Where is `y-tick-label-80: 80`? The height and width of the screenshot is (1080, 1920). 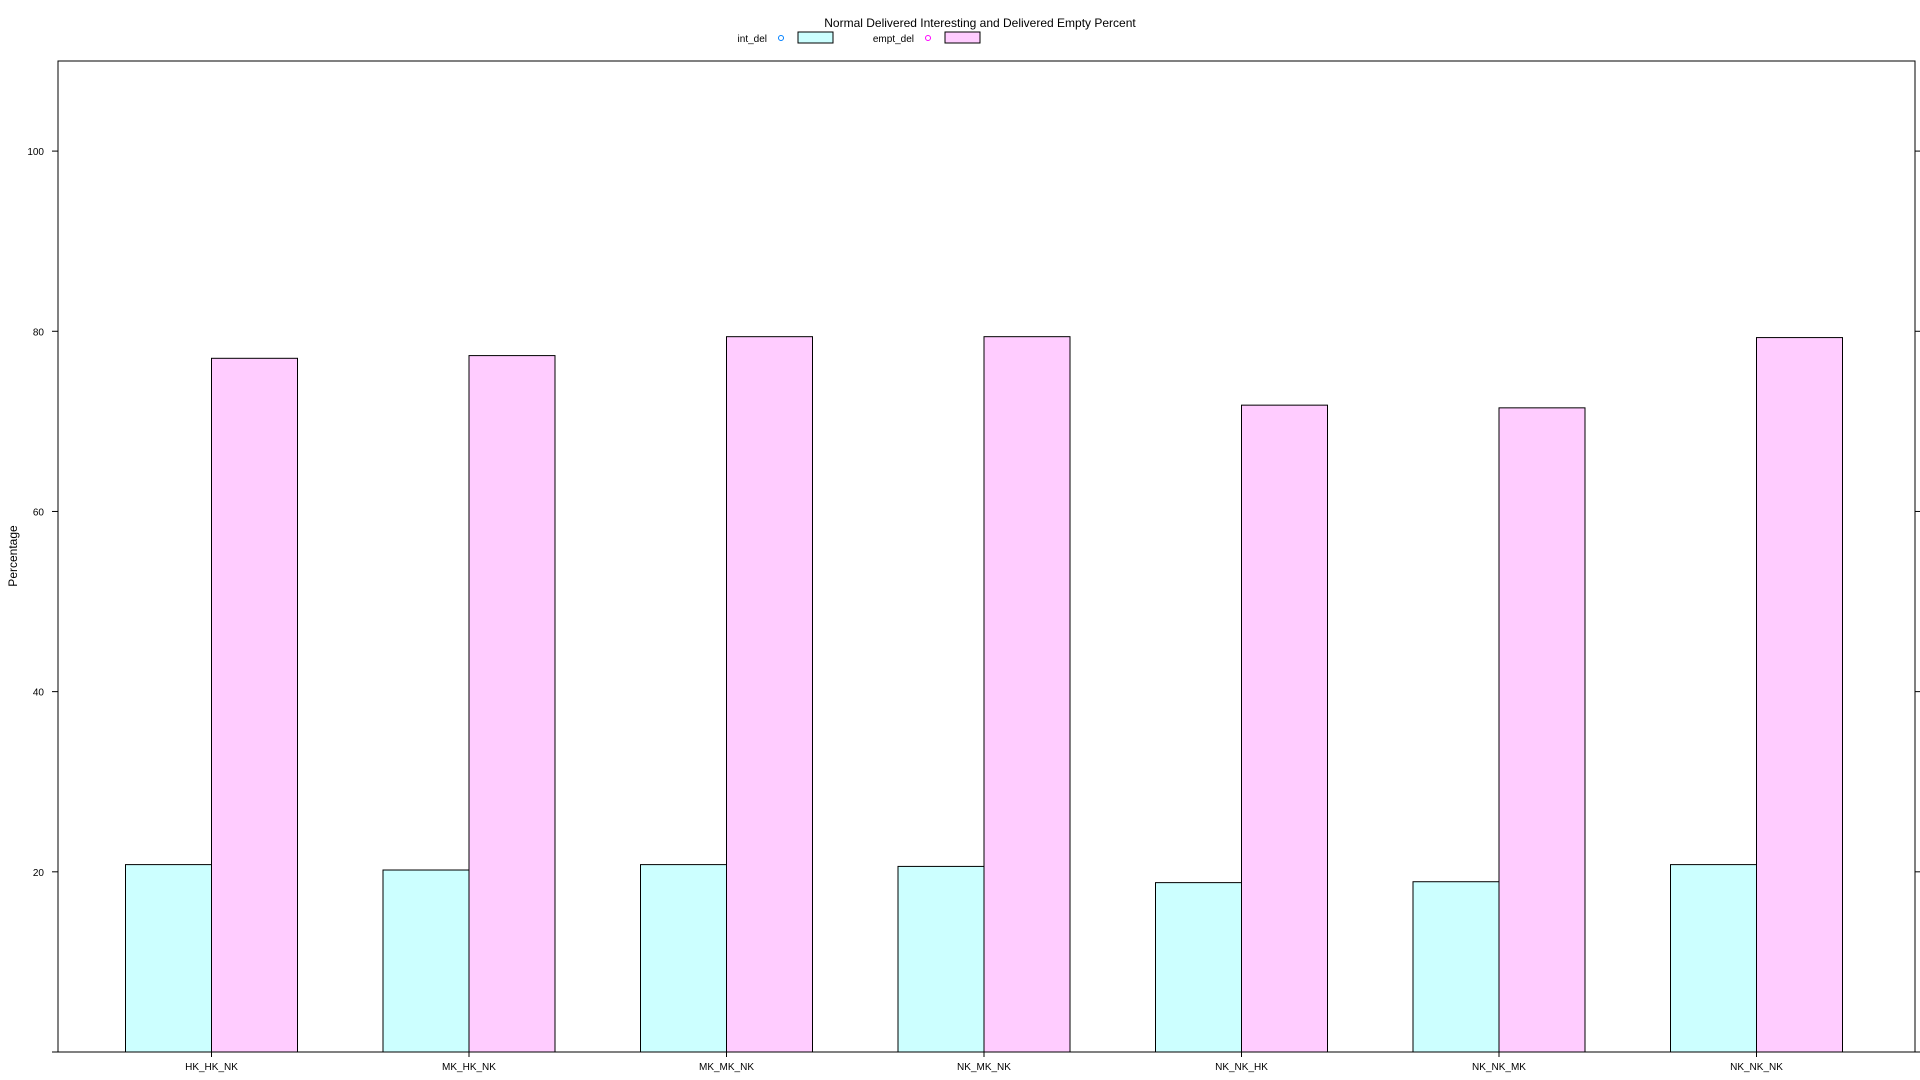 y-tick-label-80: 80 is located at coordinates (39, 332).